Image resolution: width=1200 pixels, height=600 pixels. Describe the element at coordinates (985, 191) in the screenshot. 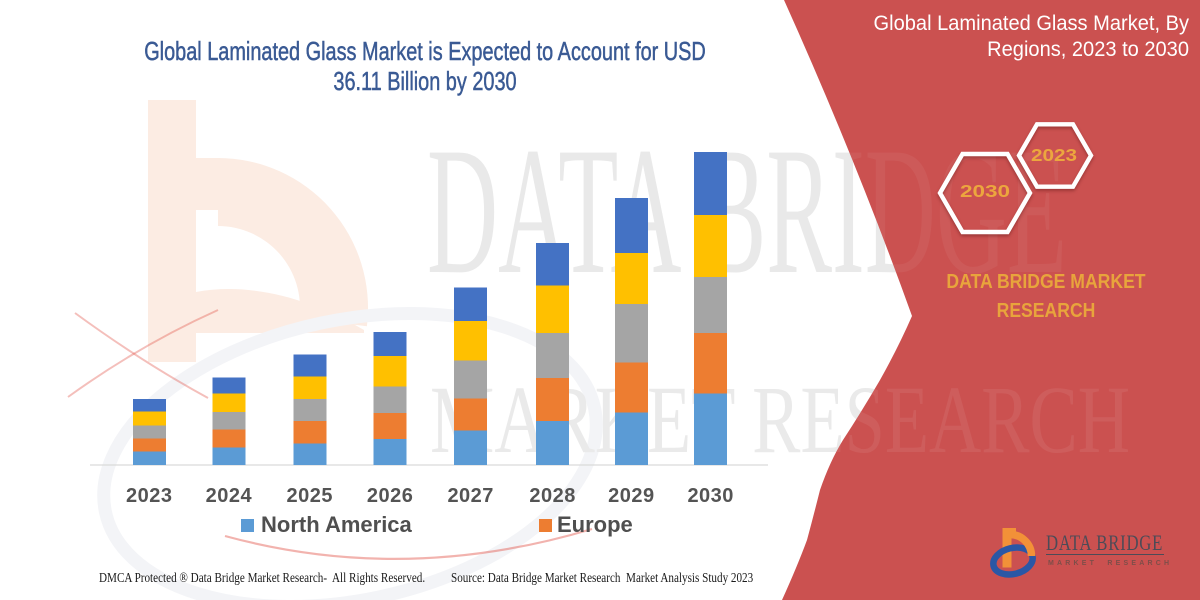

I see `svg-text: 2030` at that location.